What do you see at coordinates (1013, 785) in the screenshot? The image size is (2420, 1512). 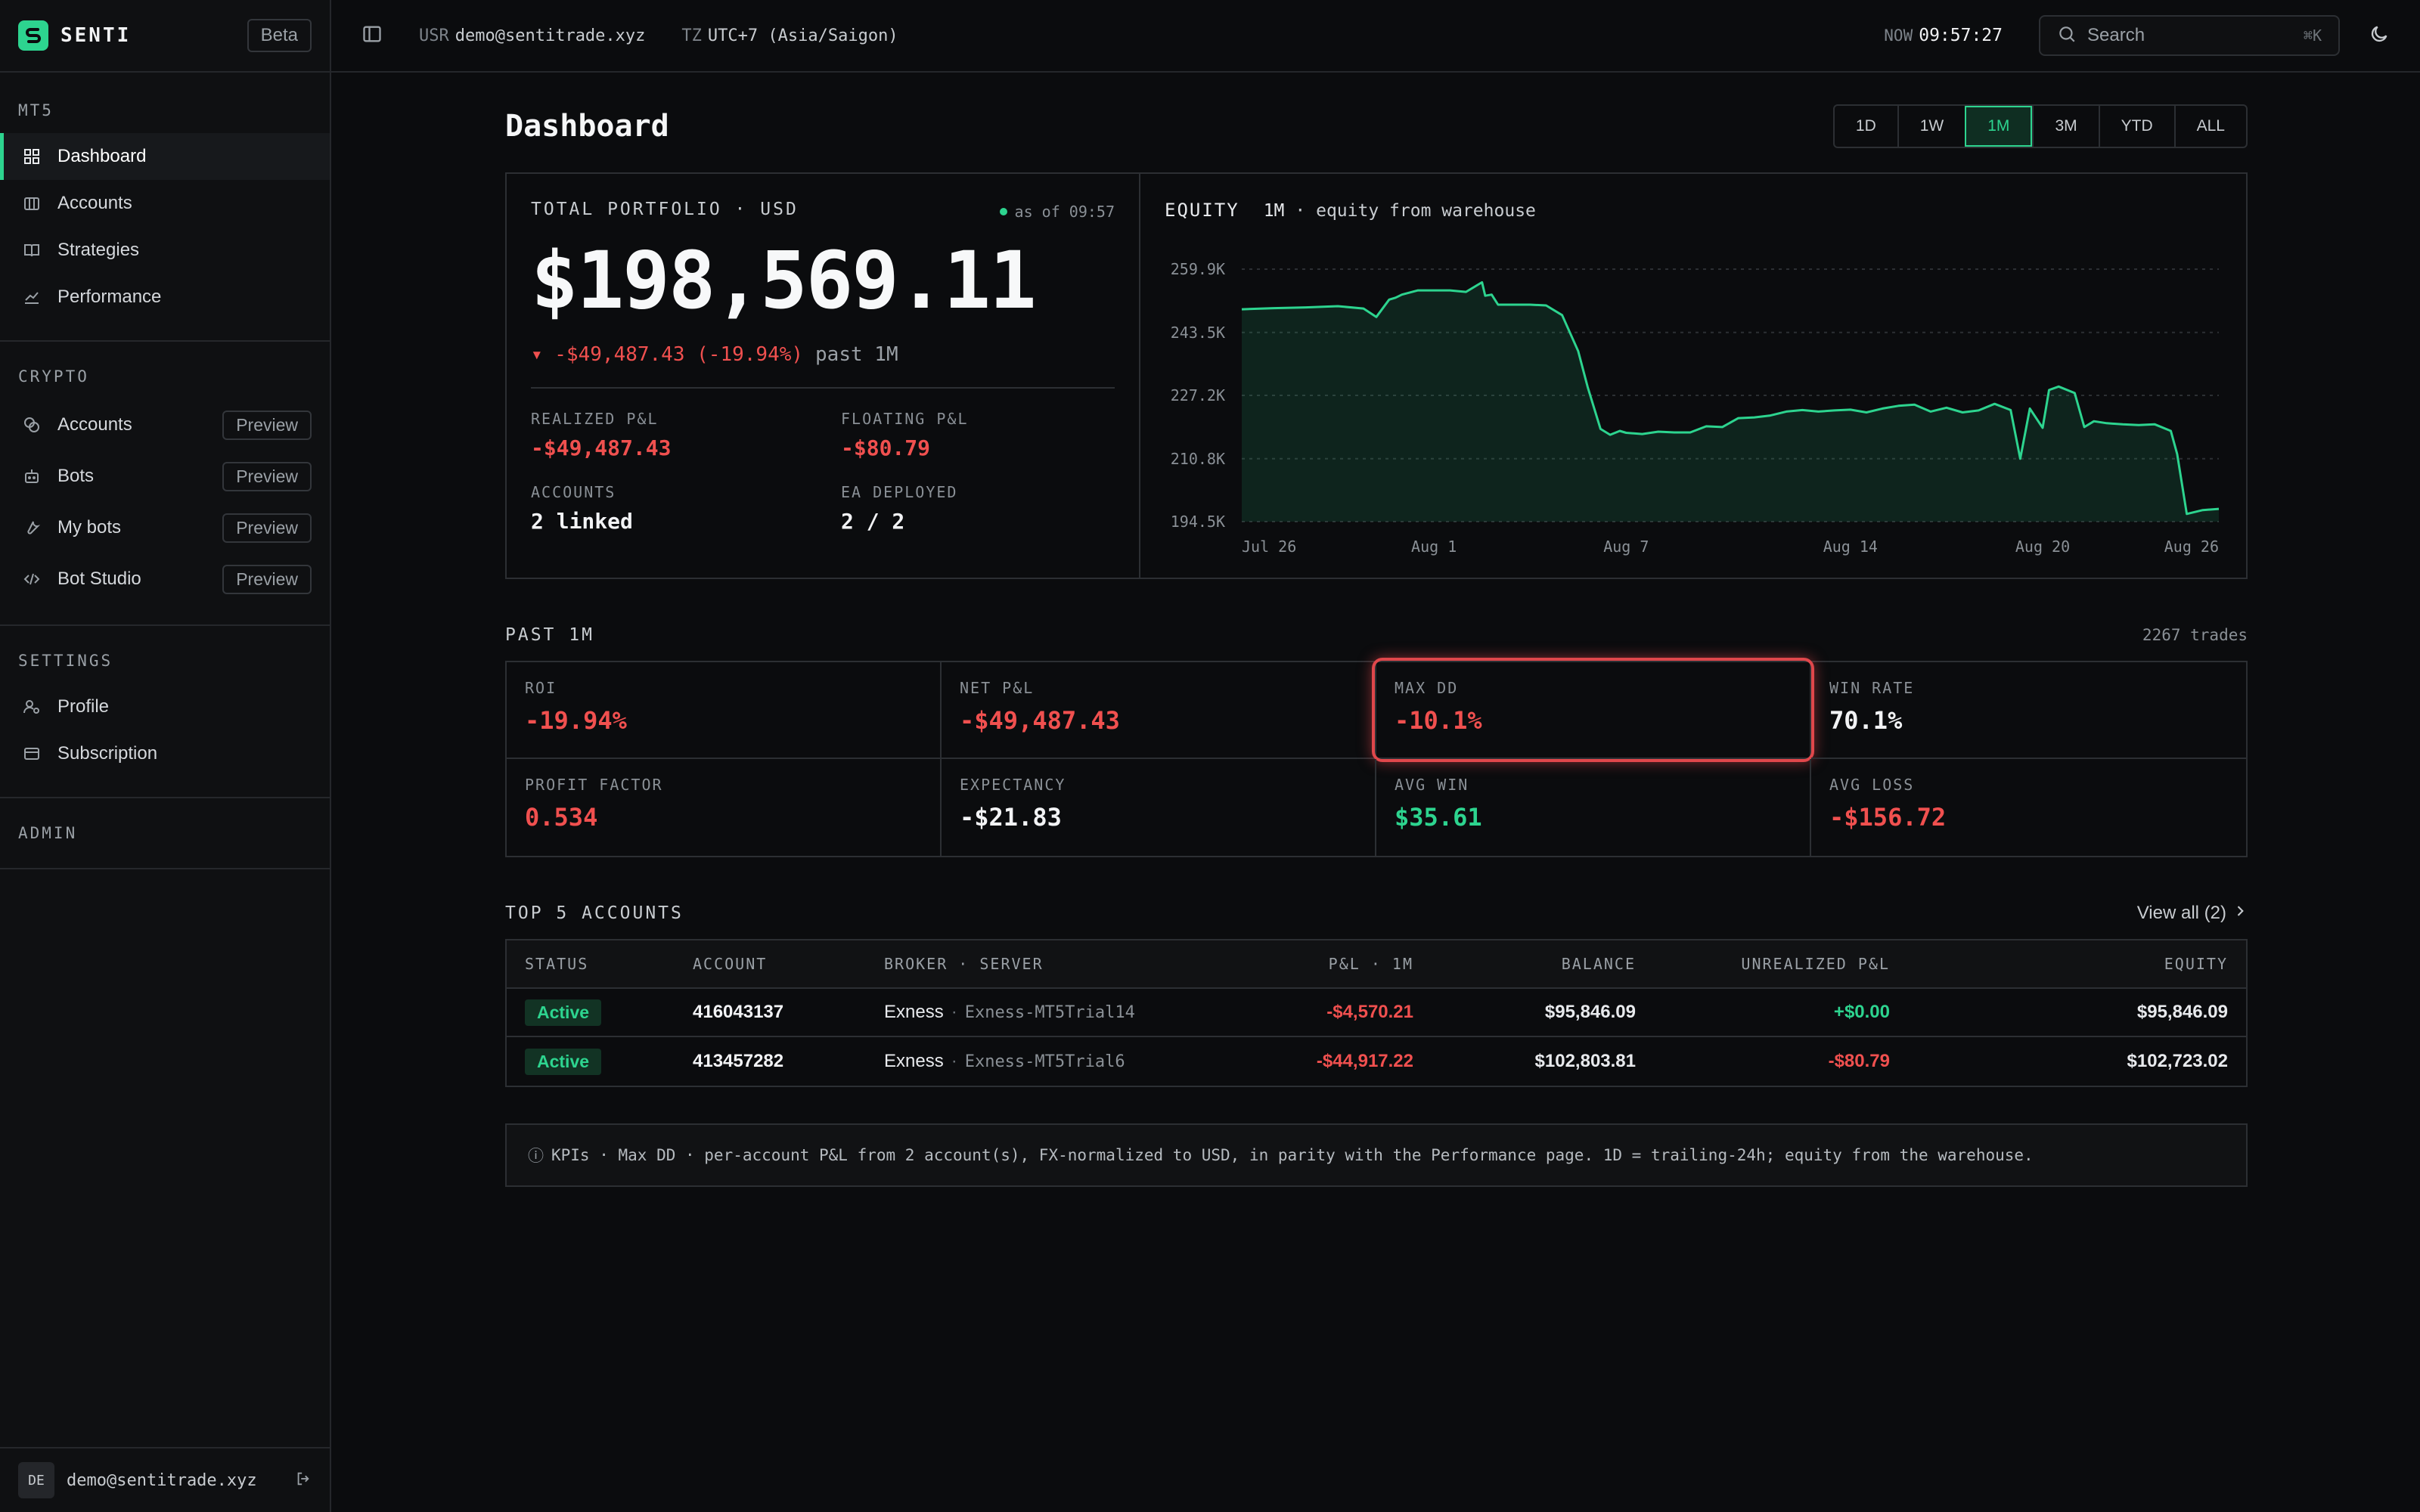 I see `kpi-label: EXPECTANCY` at bounding box center [1013, 785].